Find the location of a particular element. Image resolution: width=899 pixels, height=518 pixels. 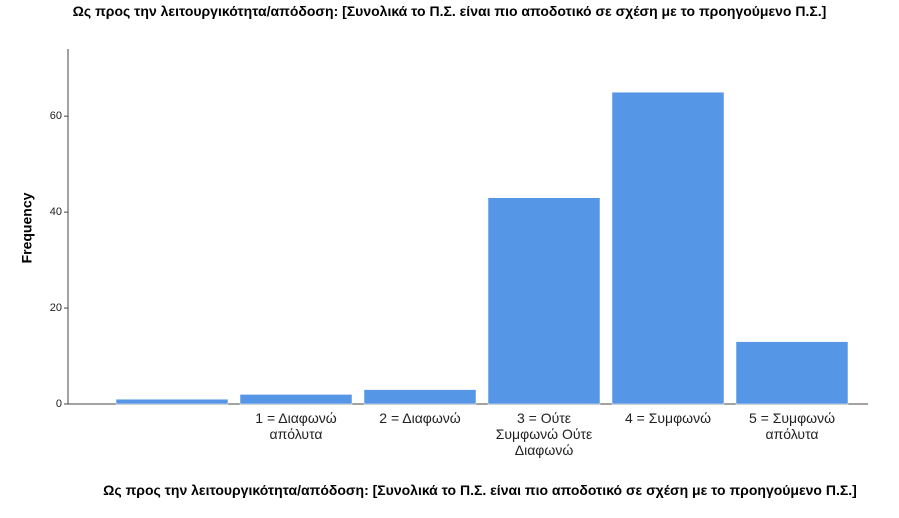

x-tick-label: 1 = Διαφωνώ απόλυτα is located at coordinates (296, 426).